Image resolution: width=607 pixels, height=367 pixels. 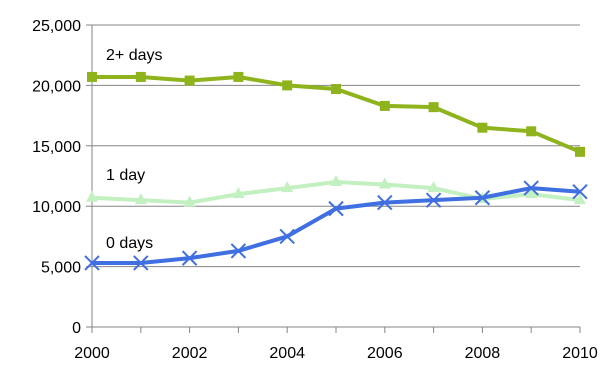 I want to click on x-tick-label: 2006, so click(x=385, y=353).